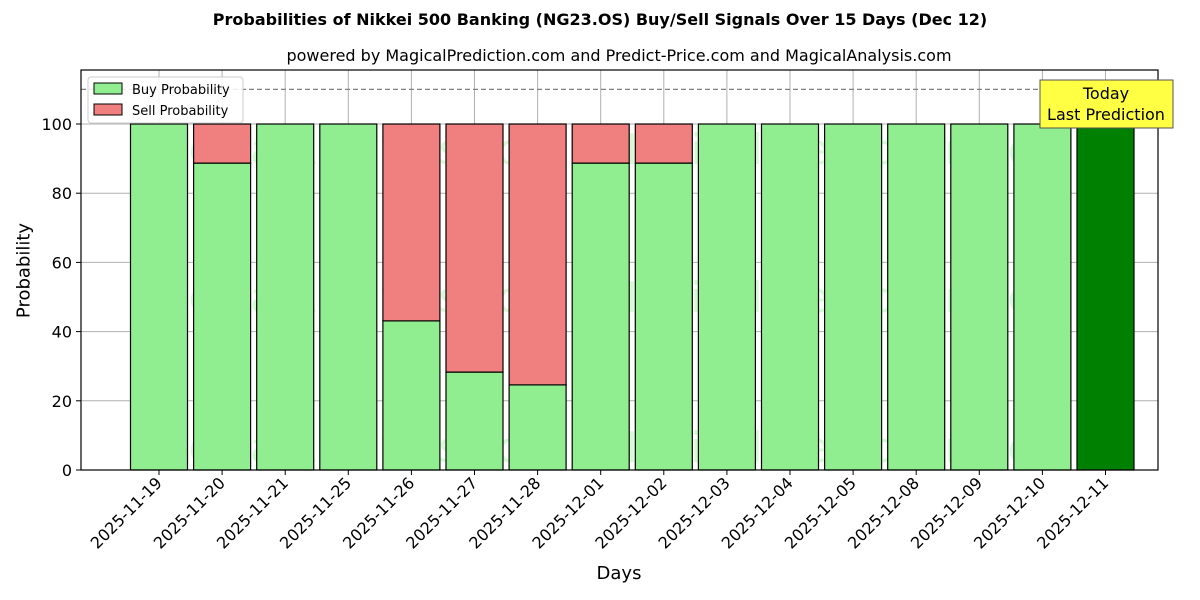 Image resolution: width=1200 pixels, height=600 pixels. Describe the element at coordinates (62, 193) in the screenshot. I see `y-tick-label: 80` at that location.